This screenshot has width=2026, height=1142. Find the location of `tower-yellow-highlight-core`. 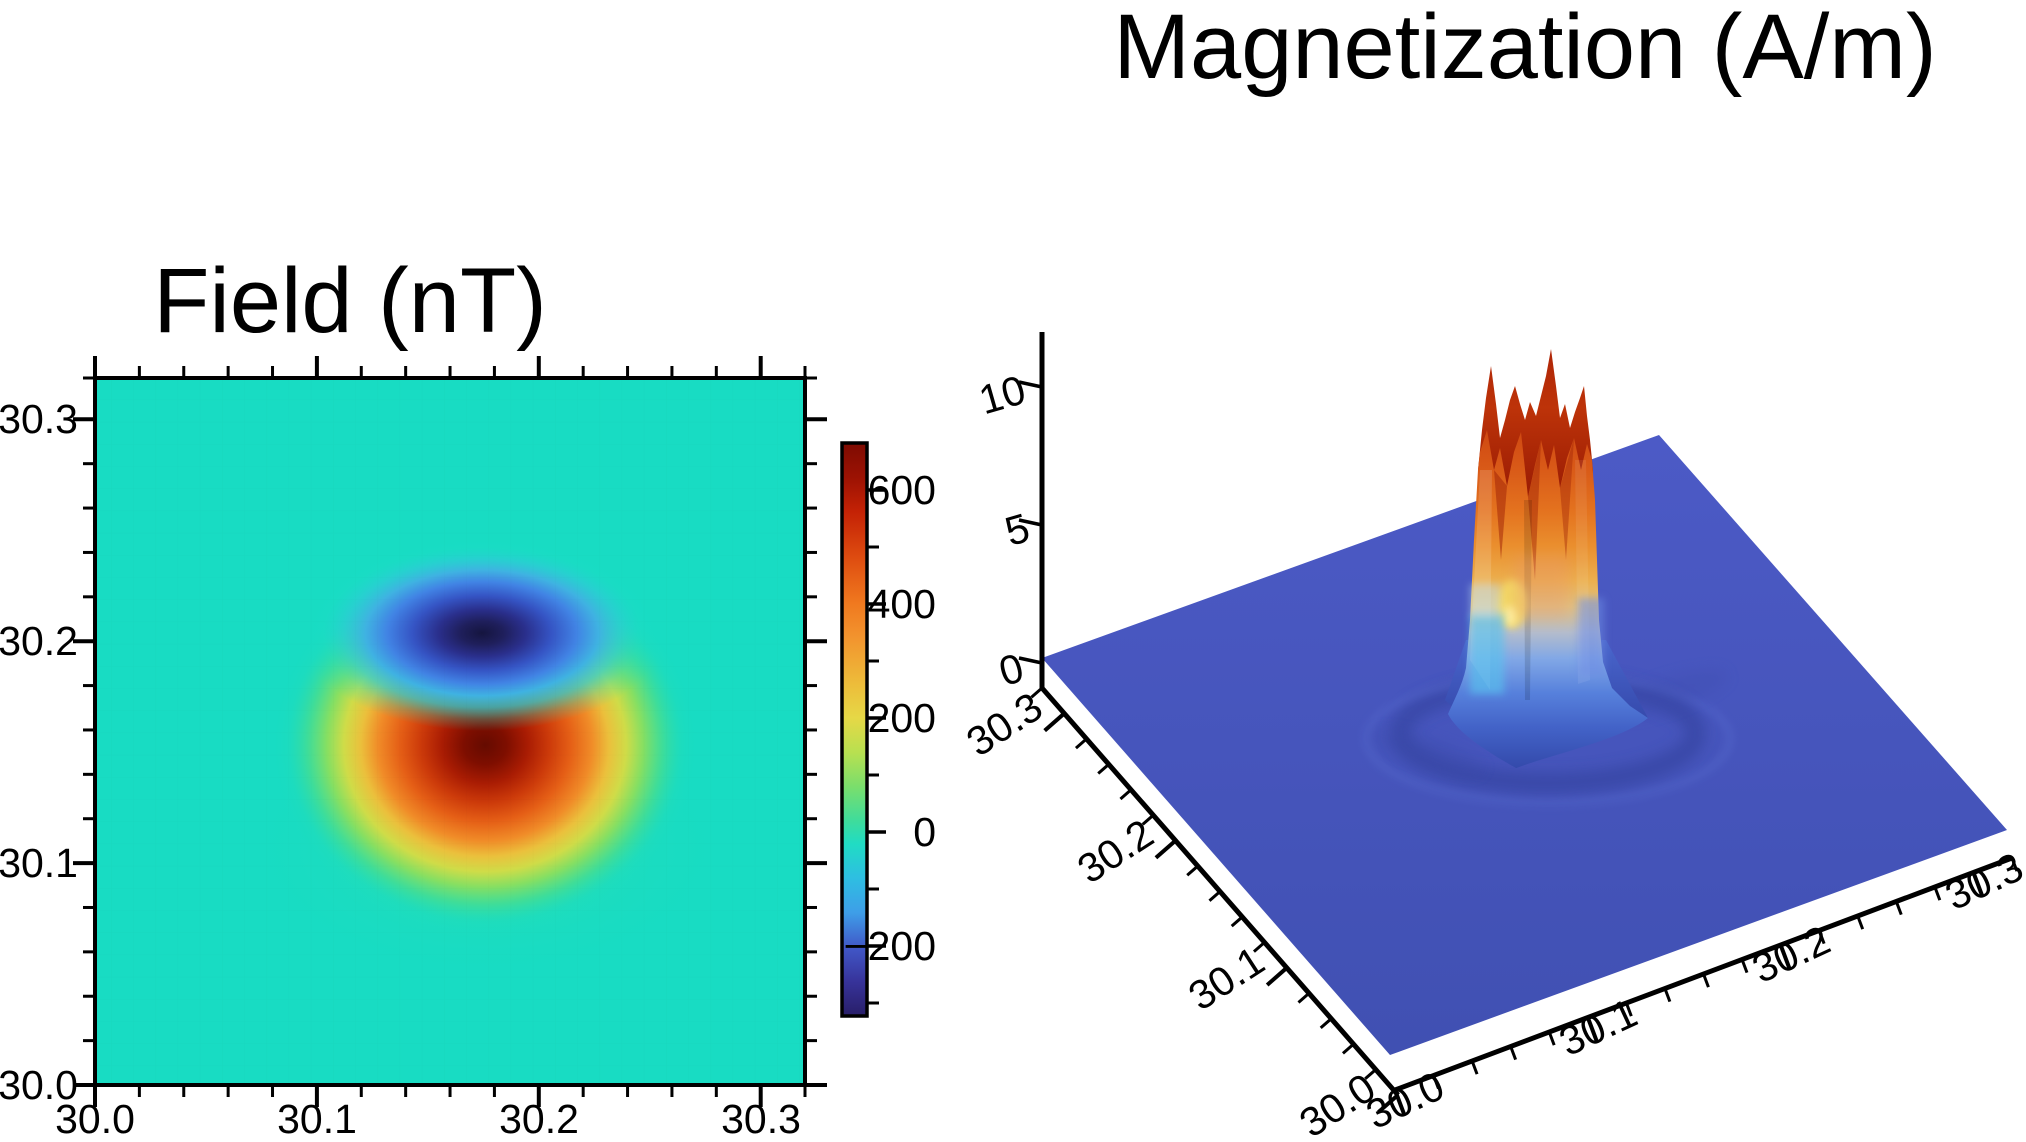

tower-yellow-highlight-core is located at coordinates (1510, 616).